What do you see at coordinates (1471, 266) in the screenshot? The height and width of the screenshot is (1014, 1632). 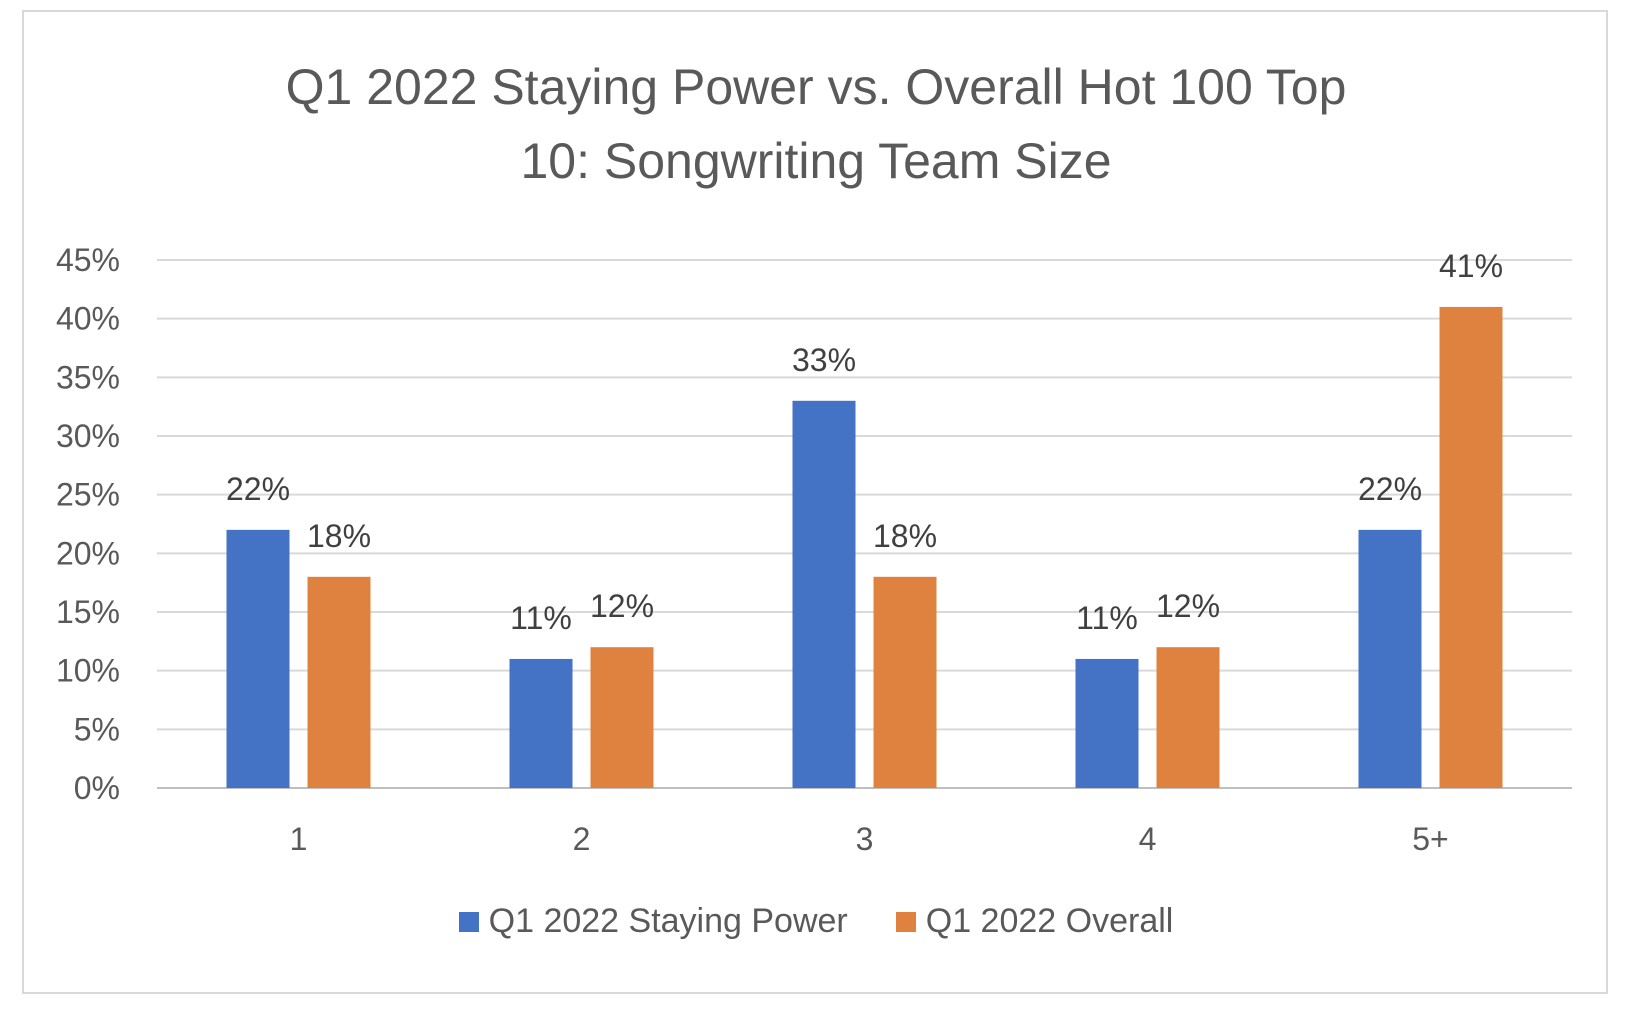 I see `data-label: 41%` at bounding box center [1471, 266].